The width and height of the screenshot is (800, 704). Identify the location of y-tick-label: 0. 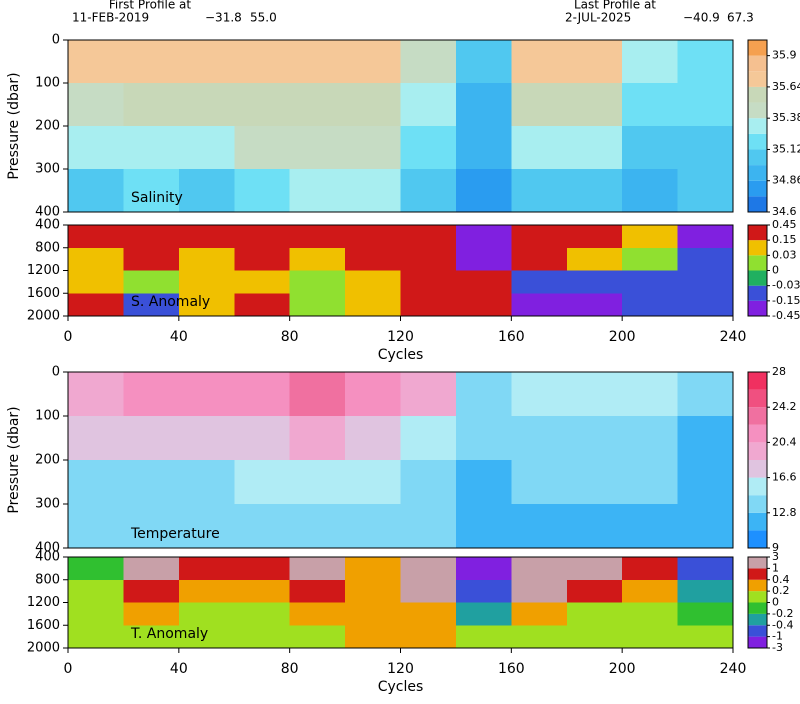
(56, 40).